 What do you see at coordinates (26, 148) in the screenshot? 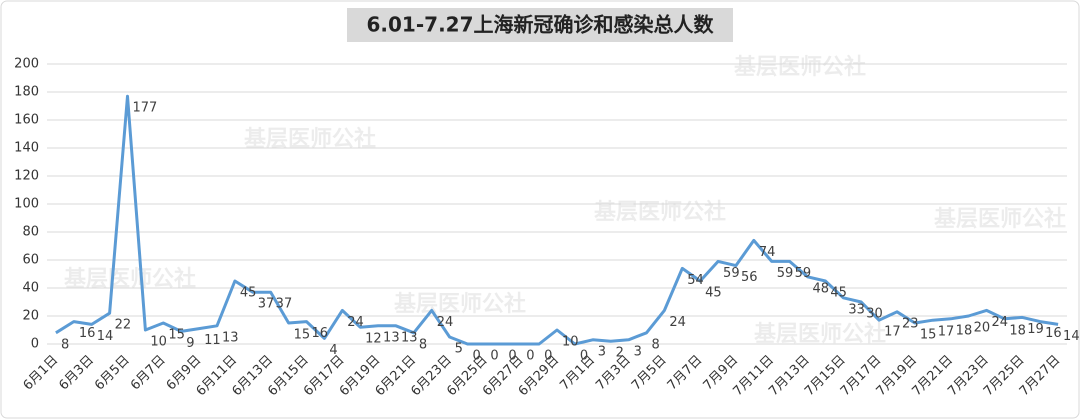
I see `y-tick-label: 140` at bounding box center [26, 148].